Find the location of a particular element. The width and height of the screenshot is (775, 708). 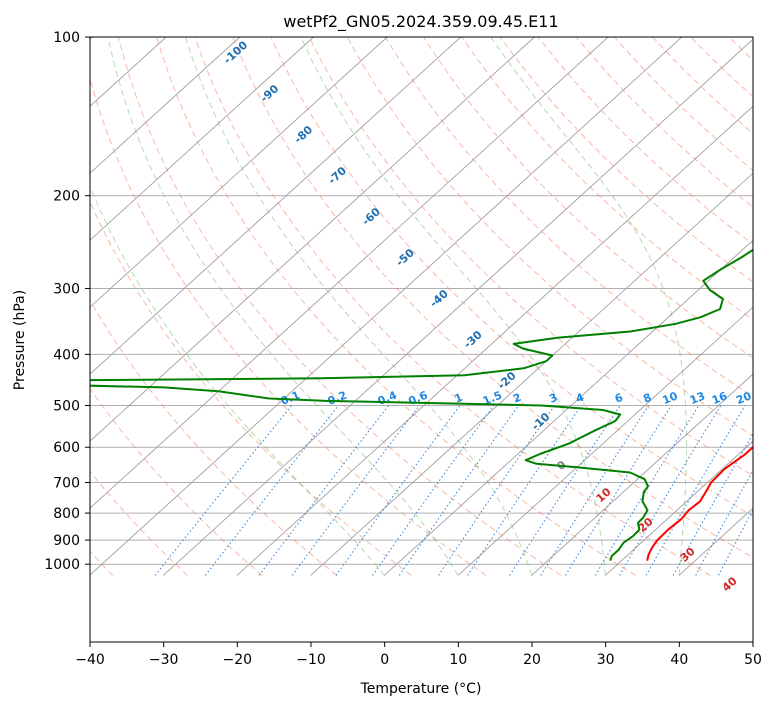

x-axis-ticks: −40 −30 −20 −10 0 10 20 30 40 50 is located at coordinates (418, 655).